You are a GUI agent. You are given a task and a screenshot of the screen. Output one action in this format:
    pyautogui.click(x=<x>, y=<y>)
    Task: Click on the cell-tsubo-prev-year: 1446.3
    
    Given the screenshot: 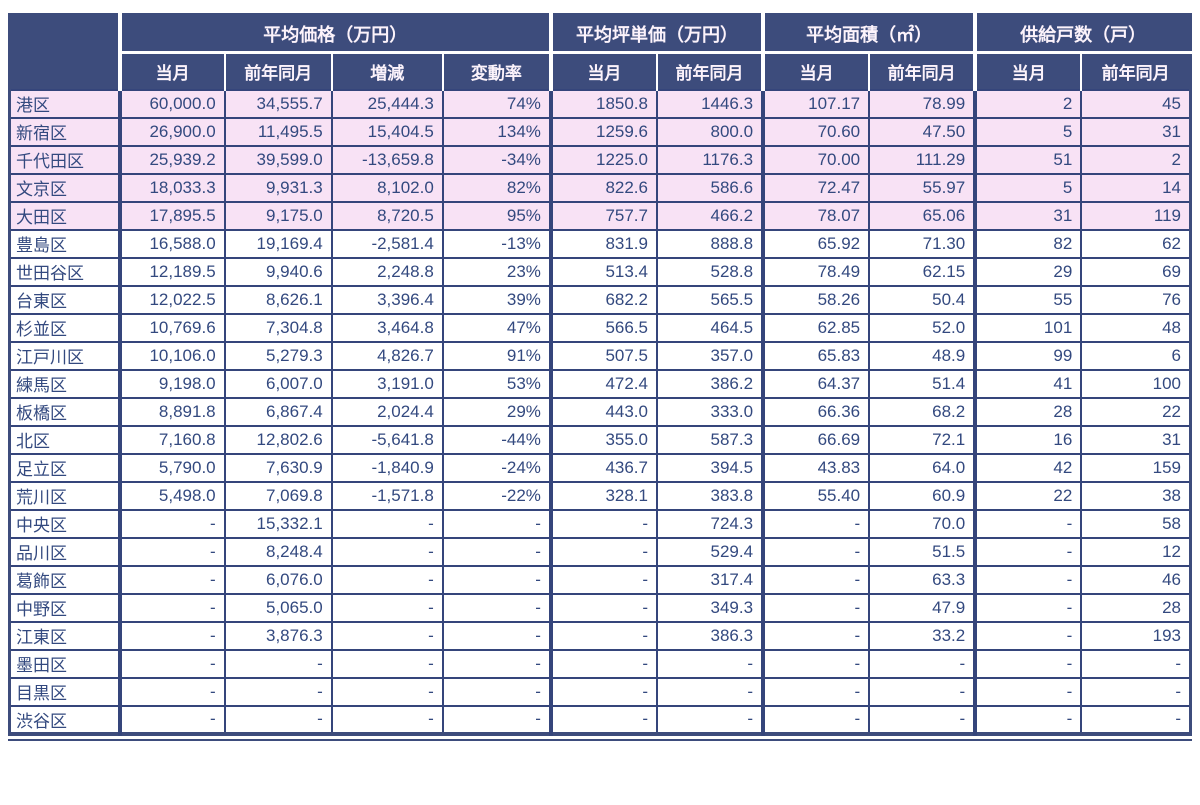 What is the action you would take?
    pyautogui.click(x=710, y=103)
    